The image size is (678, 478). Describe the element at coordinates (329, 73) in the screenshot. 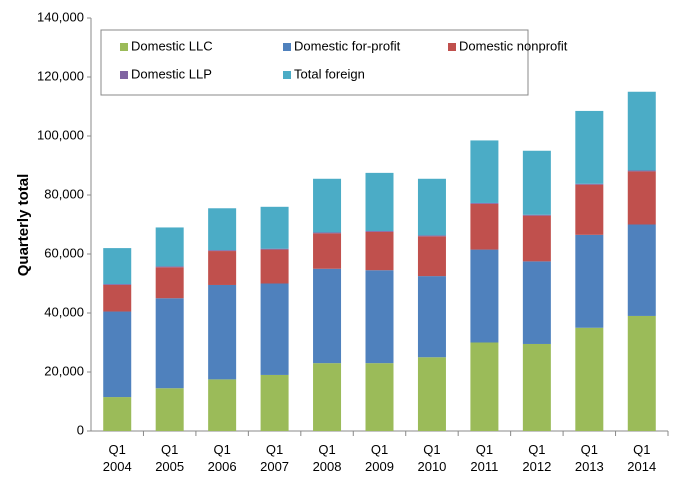

I see `legend-label: Total foreign` at that location.